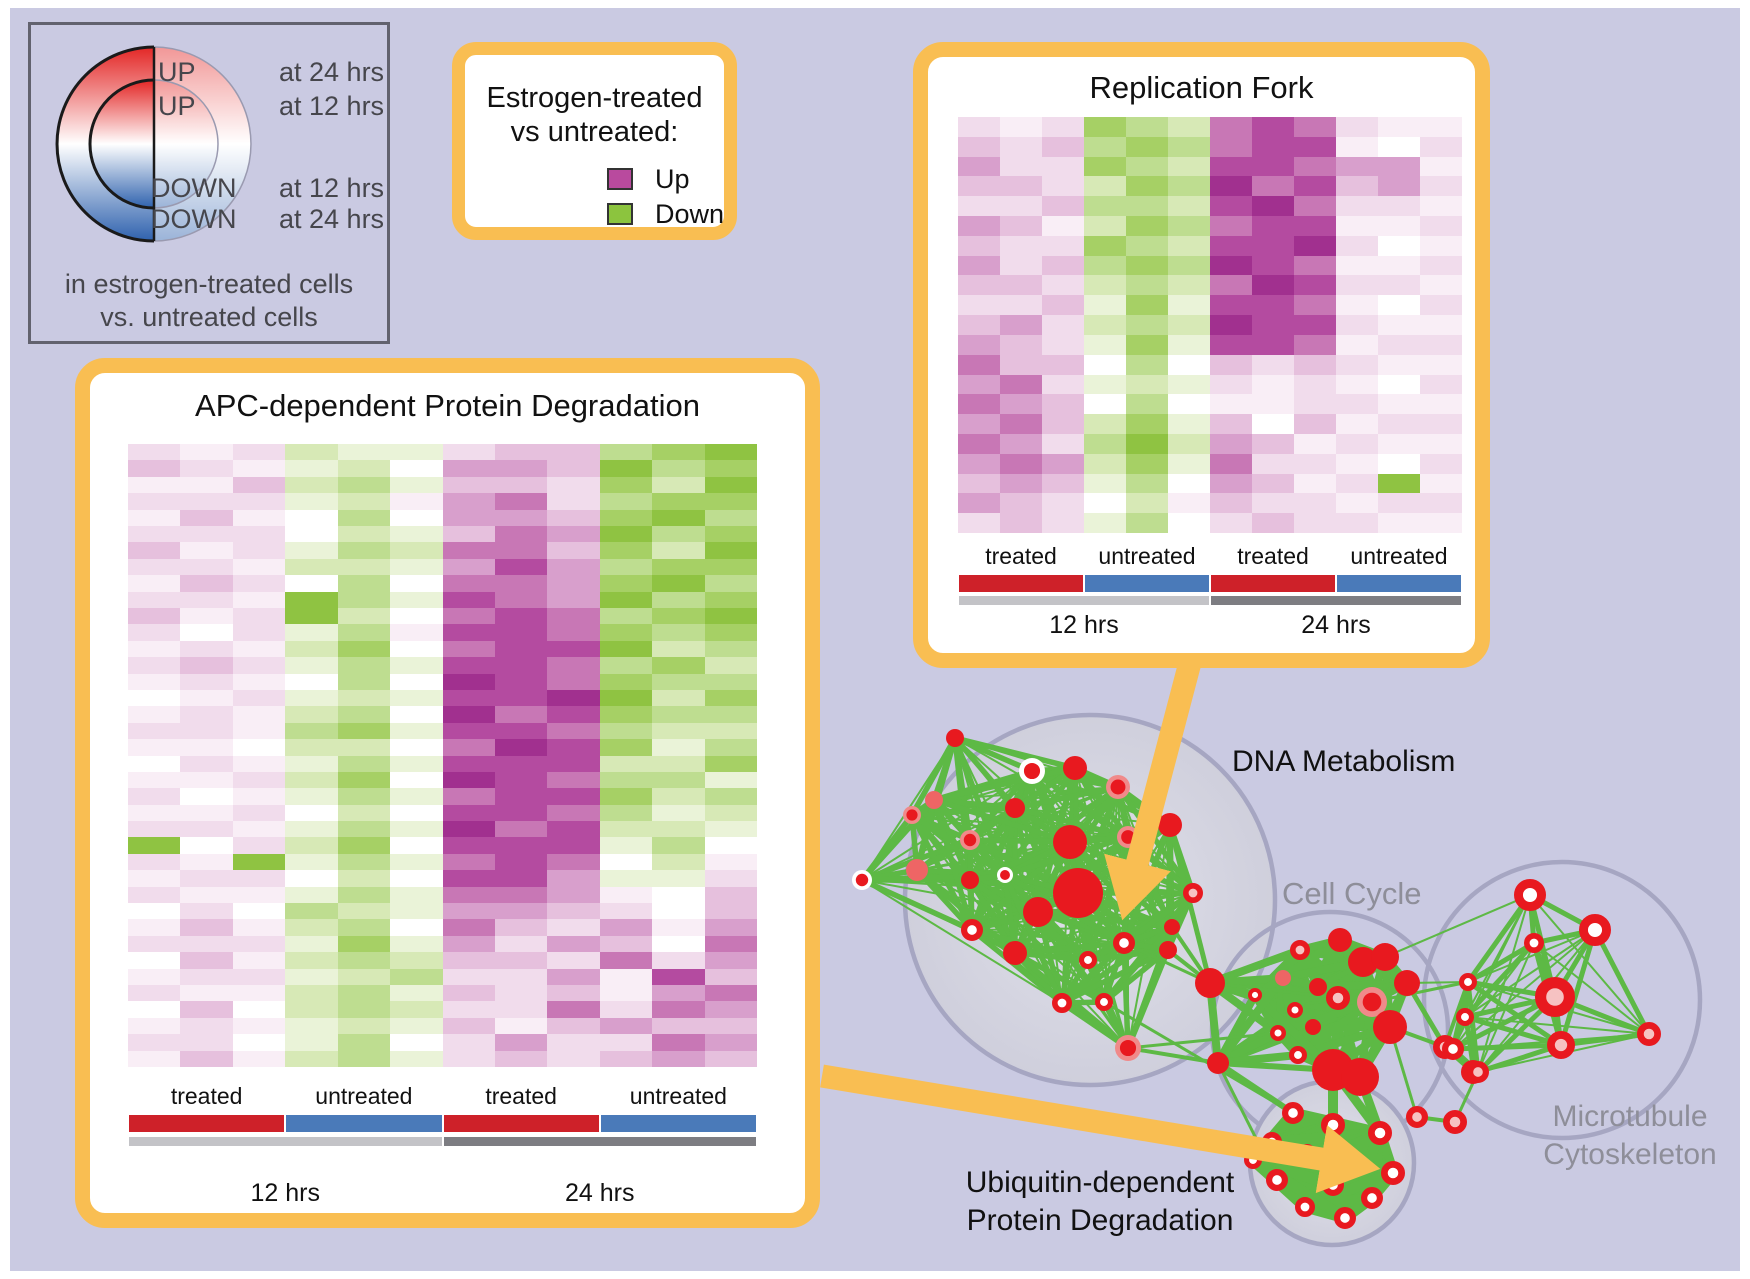 The image size is (1750, 1279). Describe the element at coordinates (207, 1123) in the screenshot. I see `treatment-color-bar` at that location.